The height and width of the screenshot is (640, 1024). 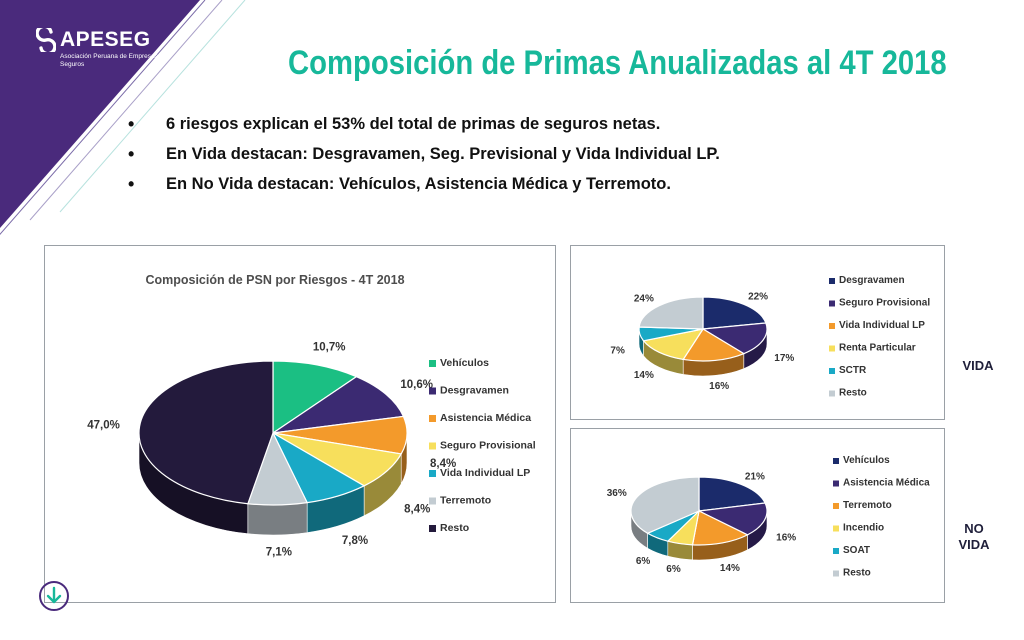 What do you see at coordinates (755, 476) in the screenshot?
I see `data-label: 21%` at bounding box center [755, 476].